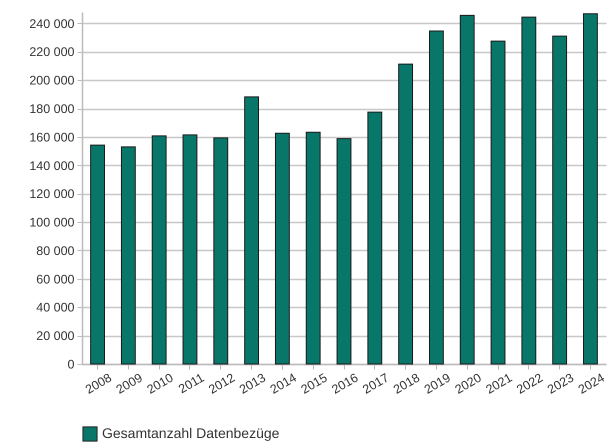  What do you see at coordinates (468, 383) in the screenshot?
I see `x-tick-label: 2020` at bounding box center [468, 383].